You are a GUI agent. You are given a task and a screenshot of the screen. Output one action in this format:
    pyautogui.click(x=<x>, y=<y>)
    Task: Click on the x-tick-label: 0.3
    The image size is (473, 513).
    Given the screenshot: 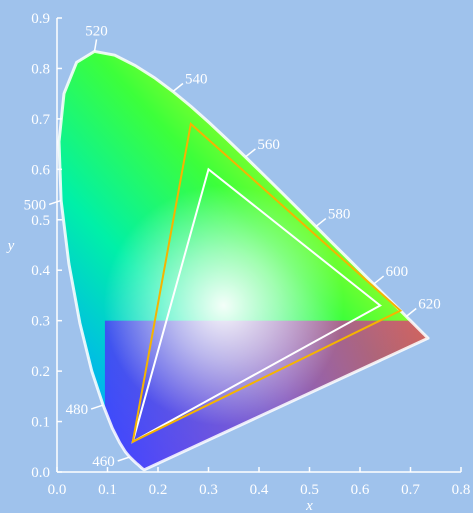 What is the action you would take?
    pyautogui.click(x=208, y=490)
    